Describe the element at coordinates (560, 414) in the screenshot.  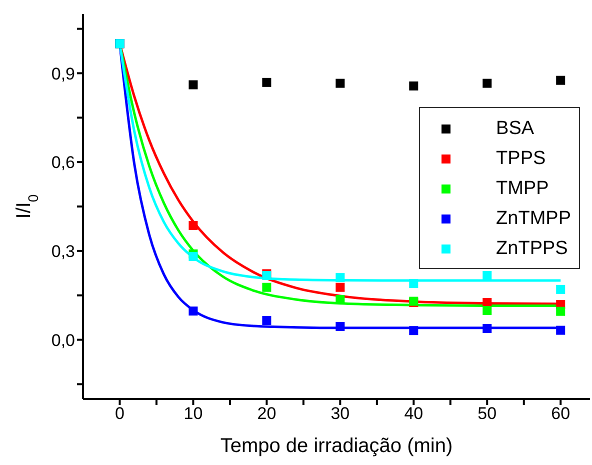
I see `x-tick-label: 60` at that location.